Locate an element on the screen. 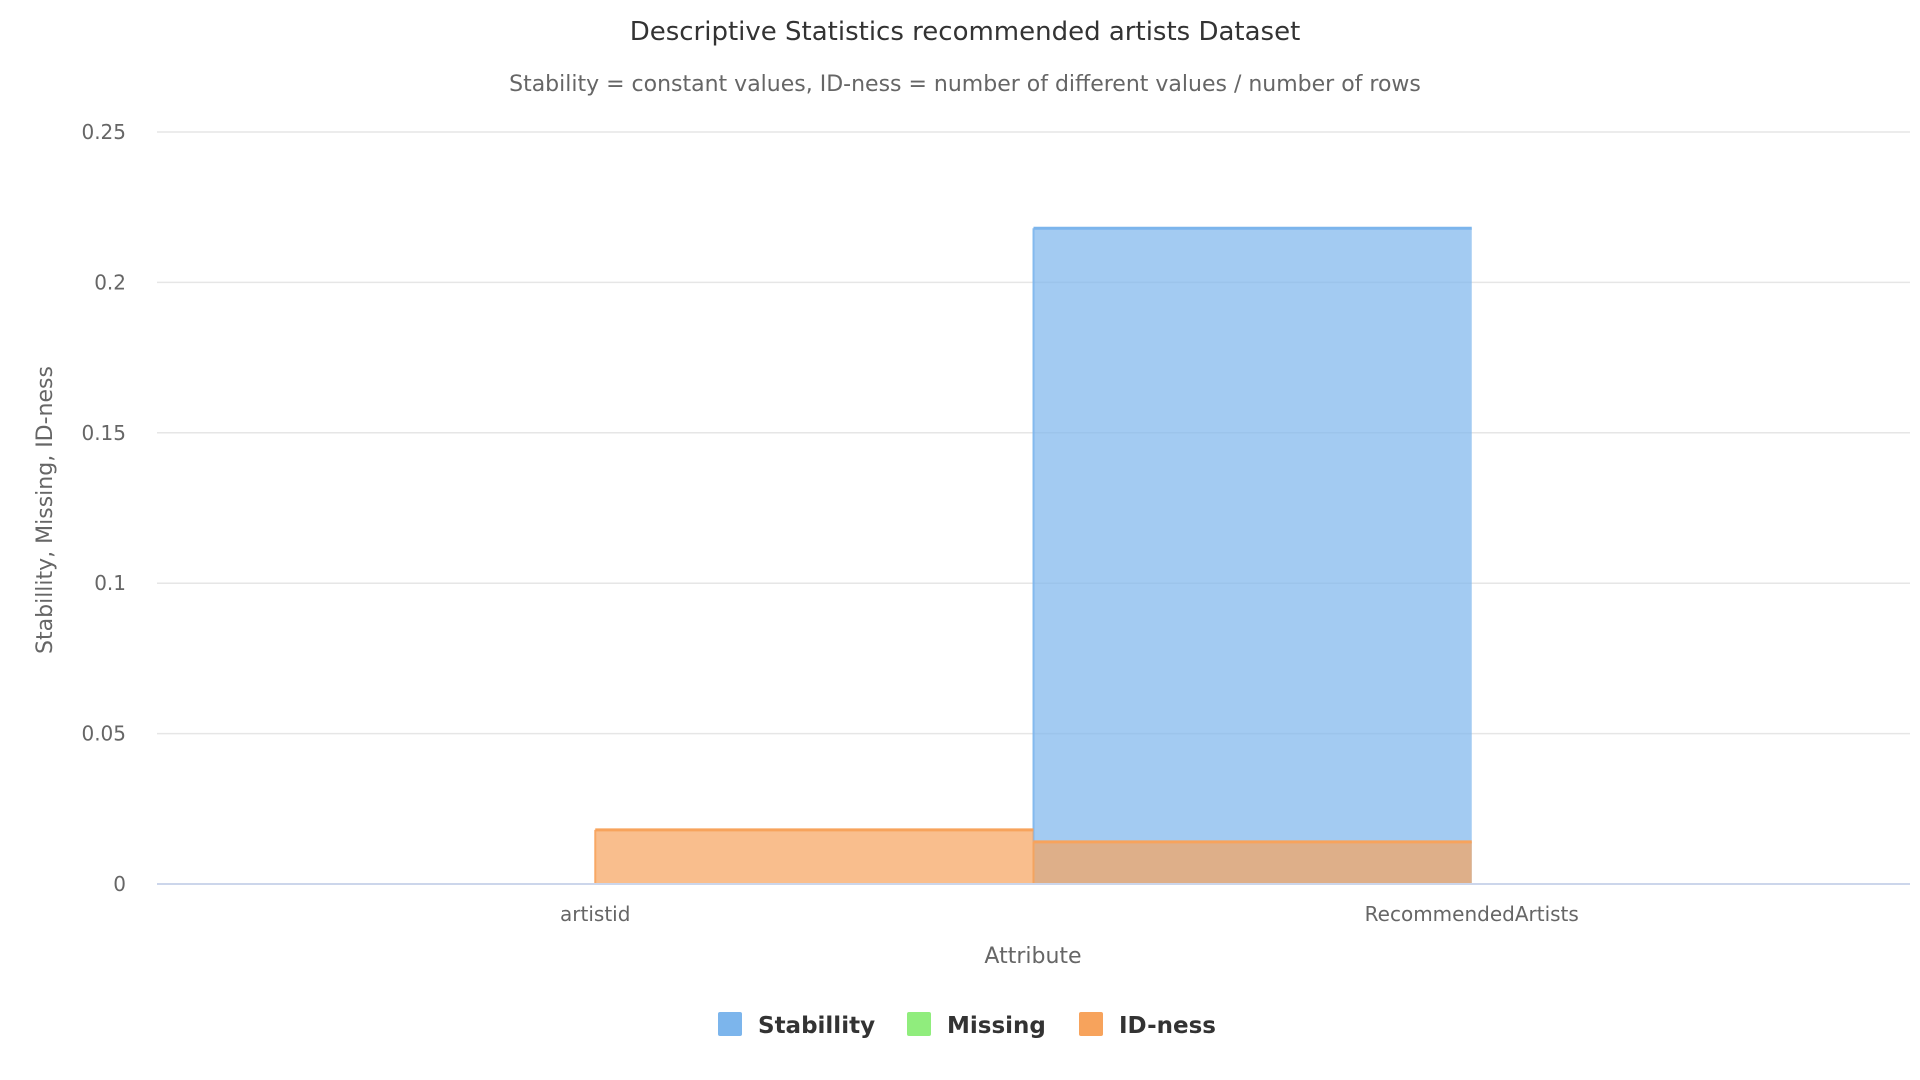 The image size is (1920, 1080). x-axis-ticks: artistid RecommendedArtists is located at coordinates (1069, 914).